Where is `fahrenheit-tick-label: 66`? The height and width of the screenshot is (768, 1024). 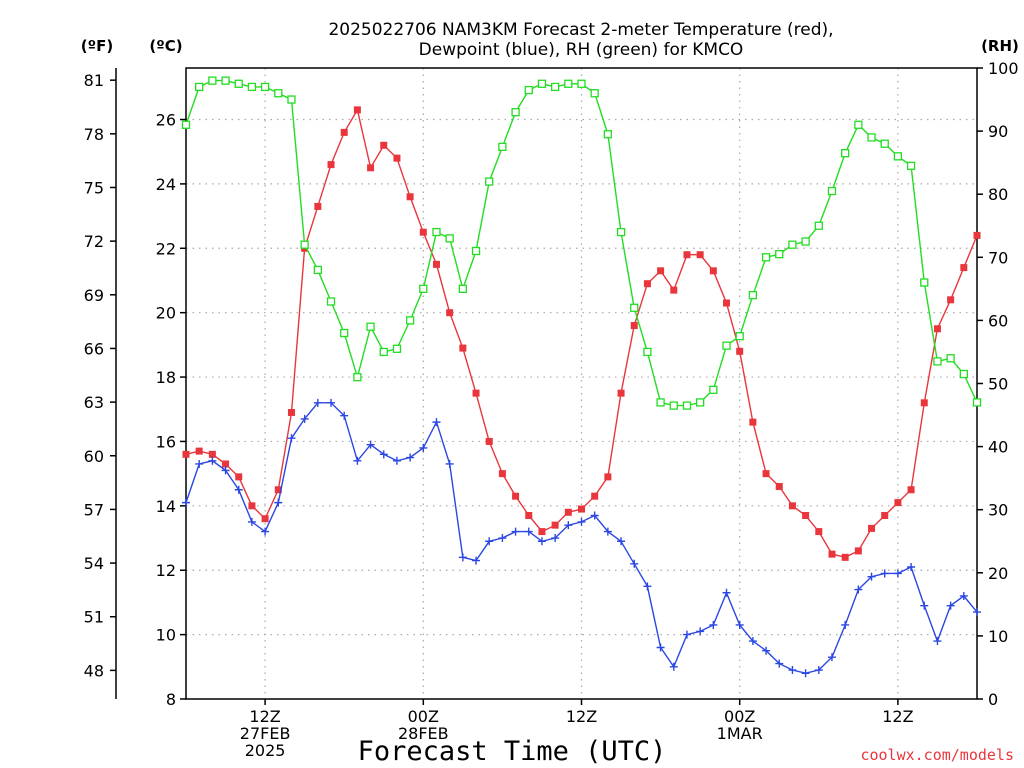 fahrenheit-tick-label: 66 is located at coordinates (94, 348).